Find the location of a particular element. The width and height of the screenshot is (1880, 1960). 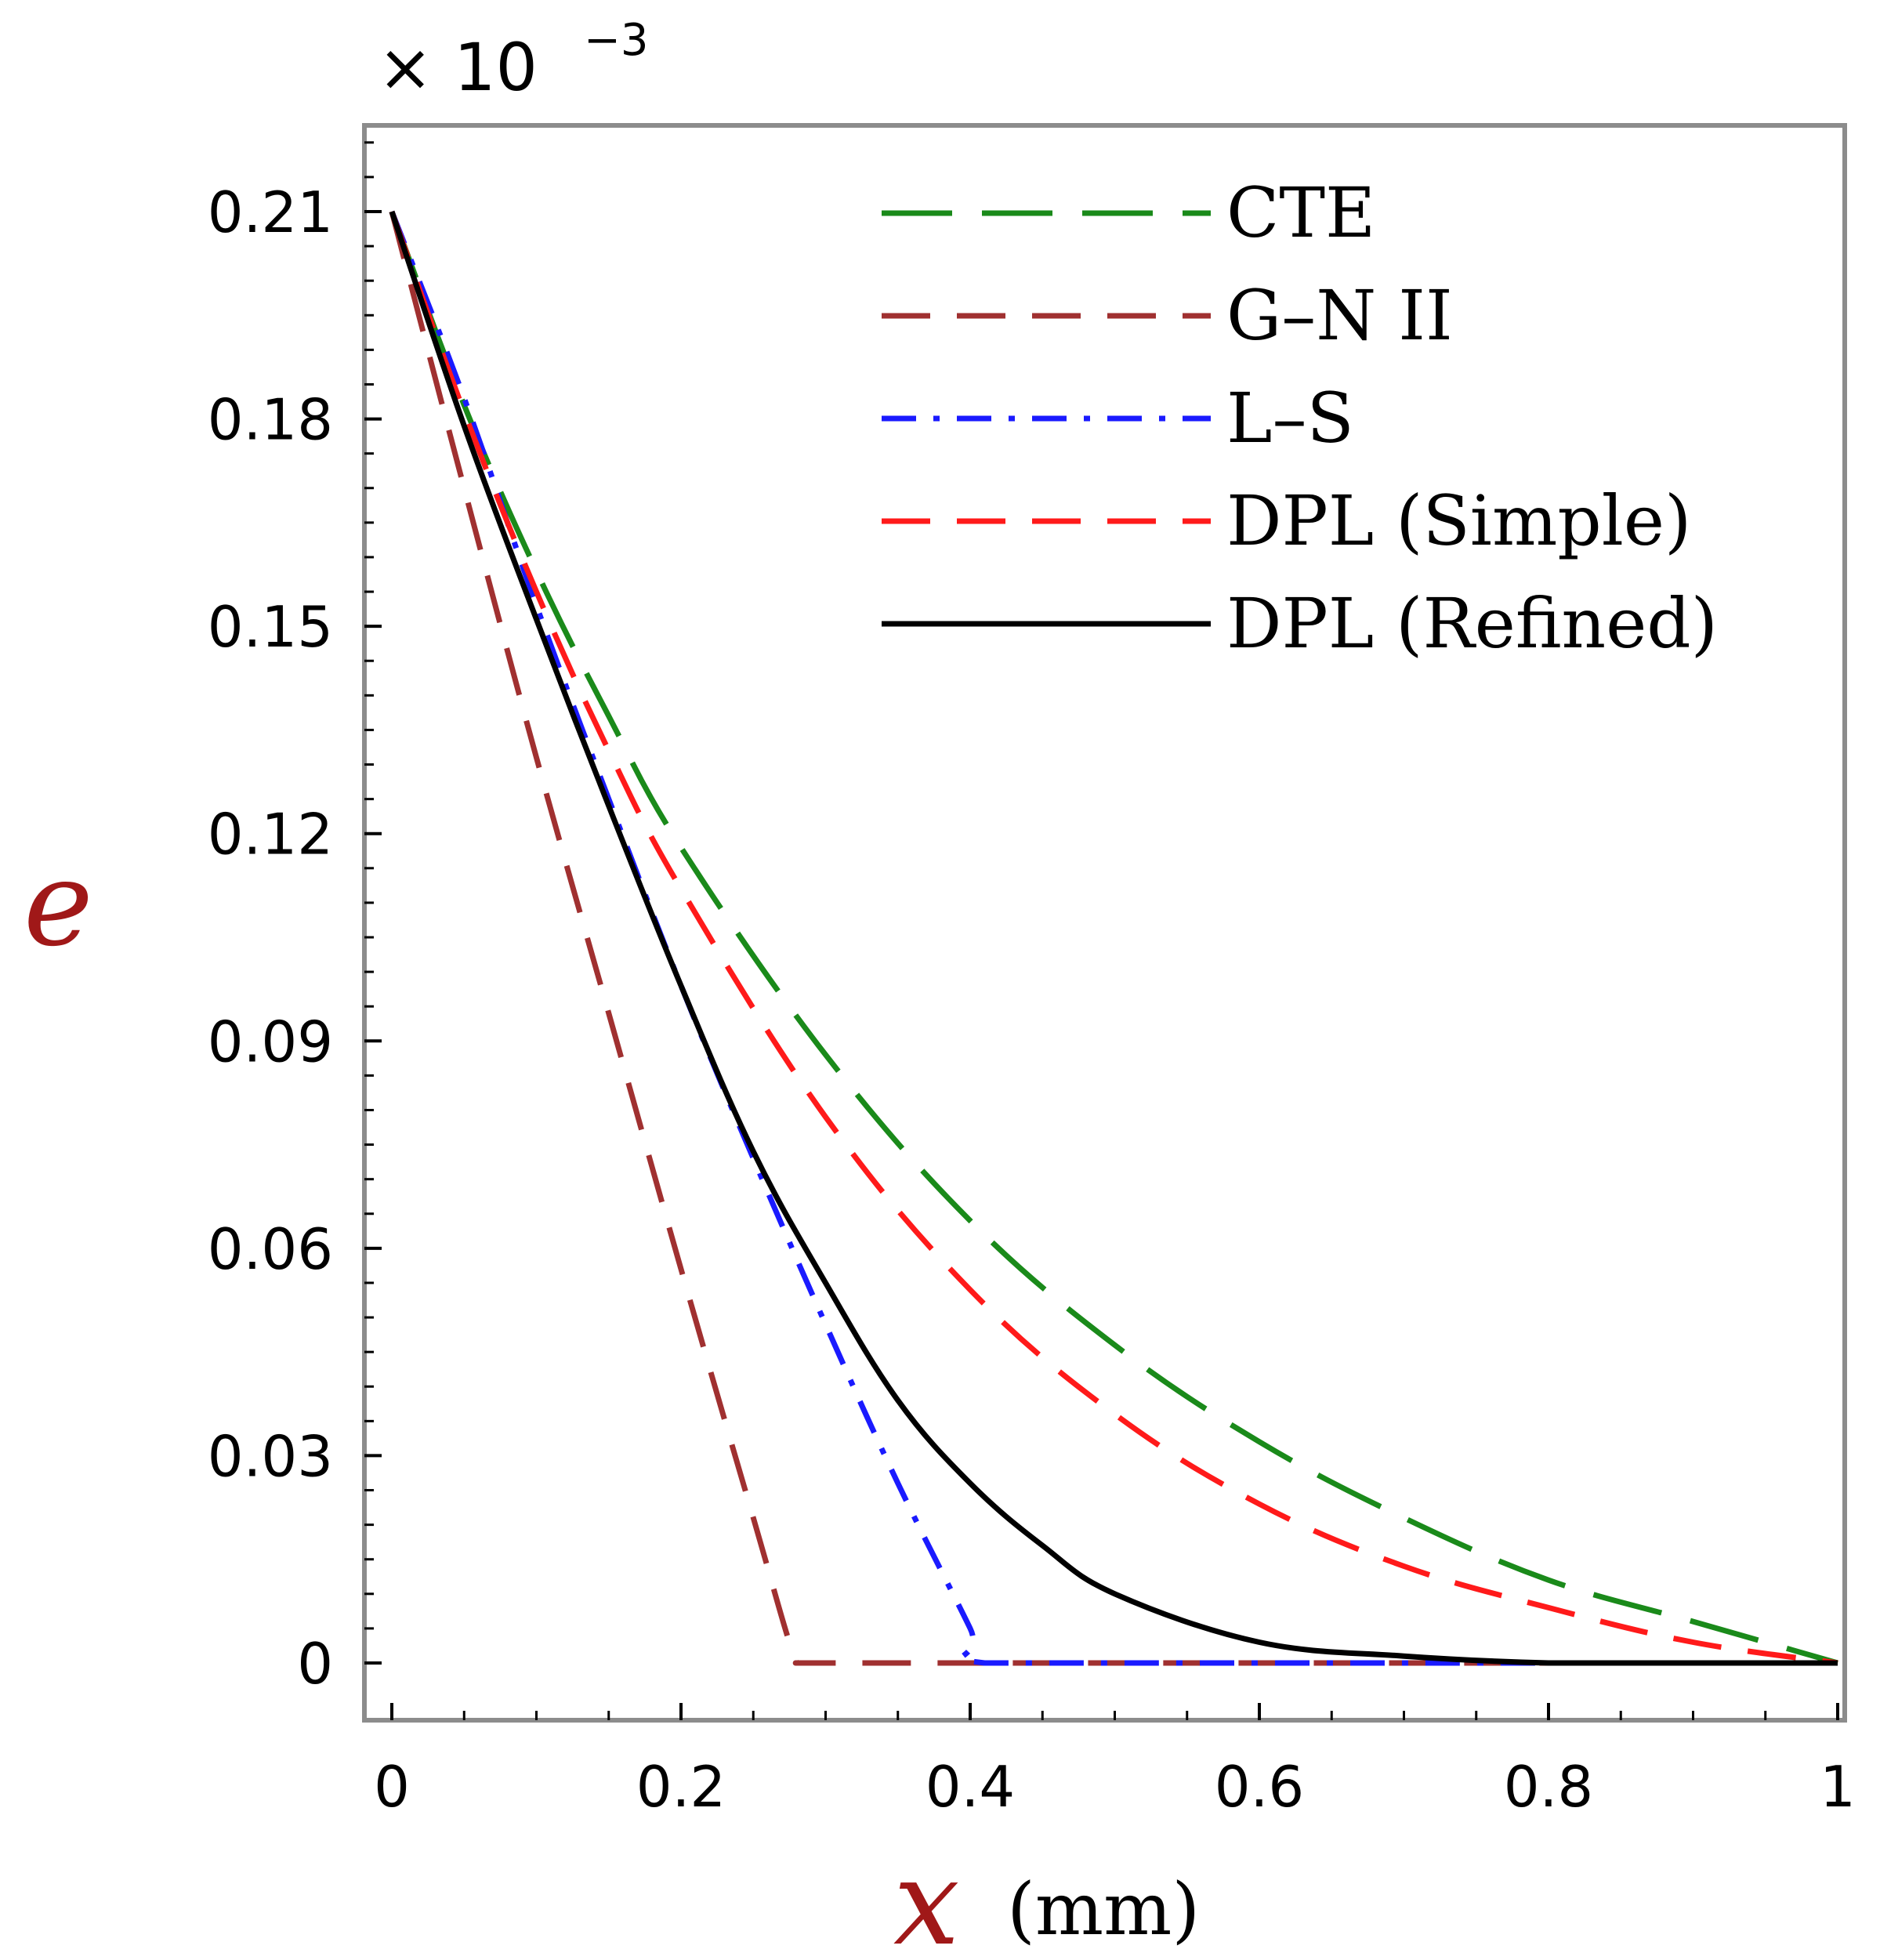

legend-label: DPL (Simple) is located at coordinates (1458, 520).